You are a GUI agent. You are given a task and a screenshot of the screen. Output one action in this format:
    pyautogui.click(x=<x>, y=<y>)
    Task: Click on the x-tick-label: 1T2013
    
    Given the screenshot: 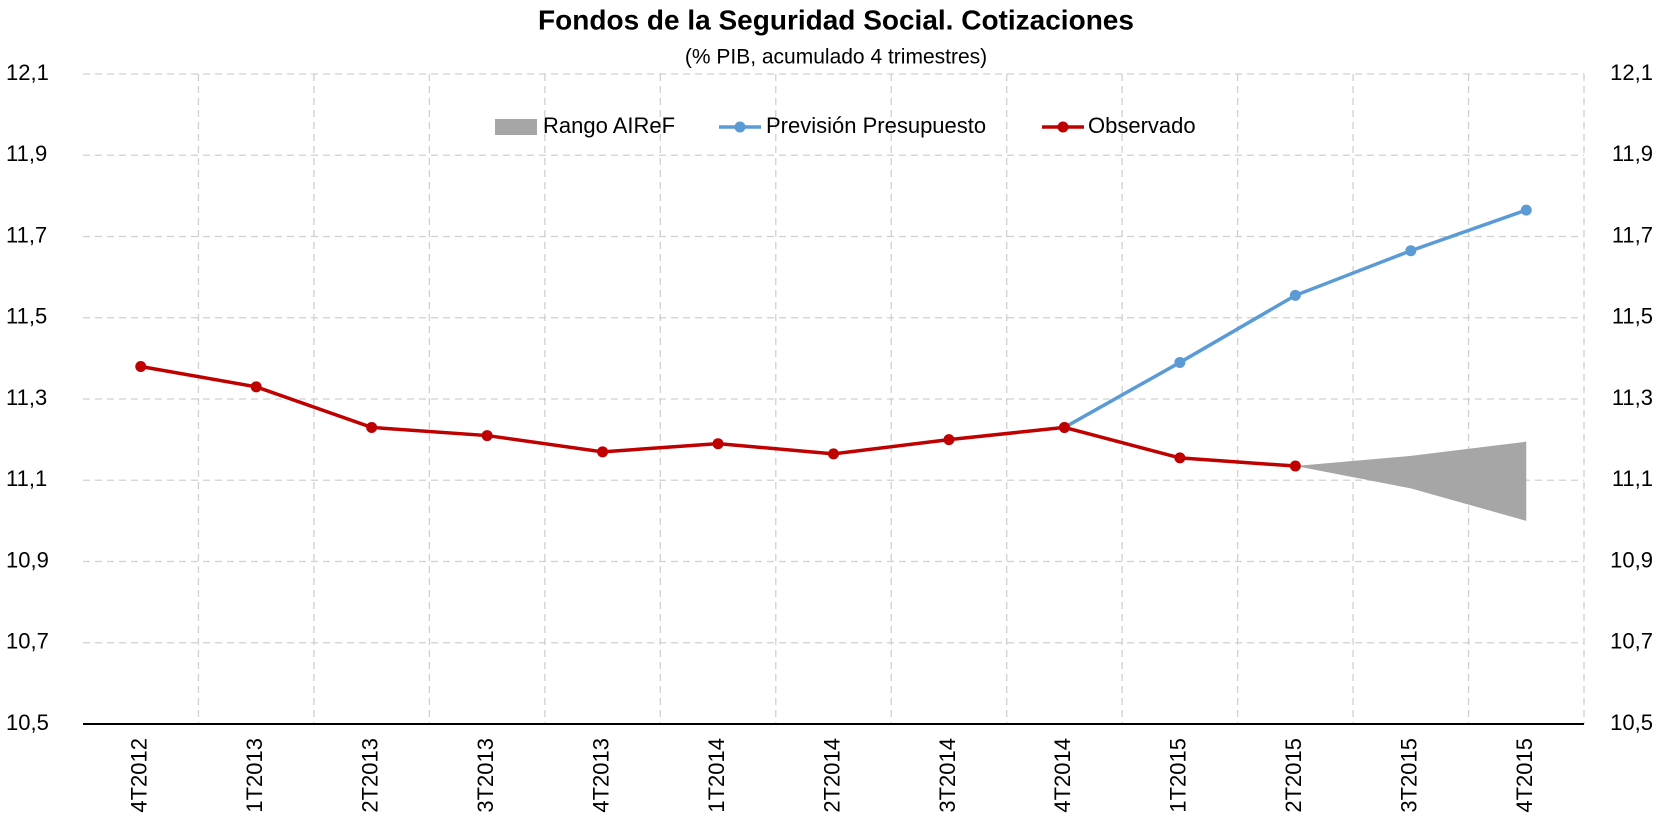 What is the action you would take?
    pyautogui.click(x=254, y=775)
    